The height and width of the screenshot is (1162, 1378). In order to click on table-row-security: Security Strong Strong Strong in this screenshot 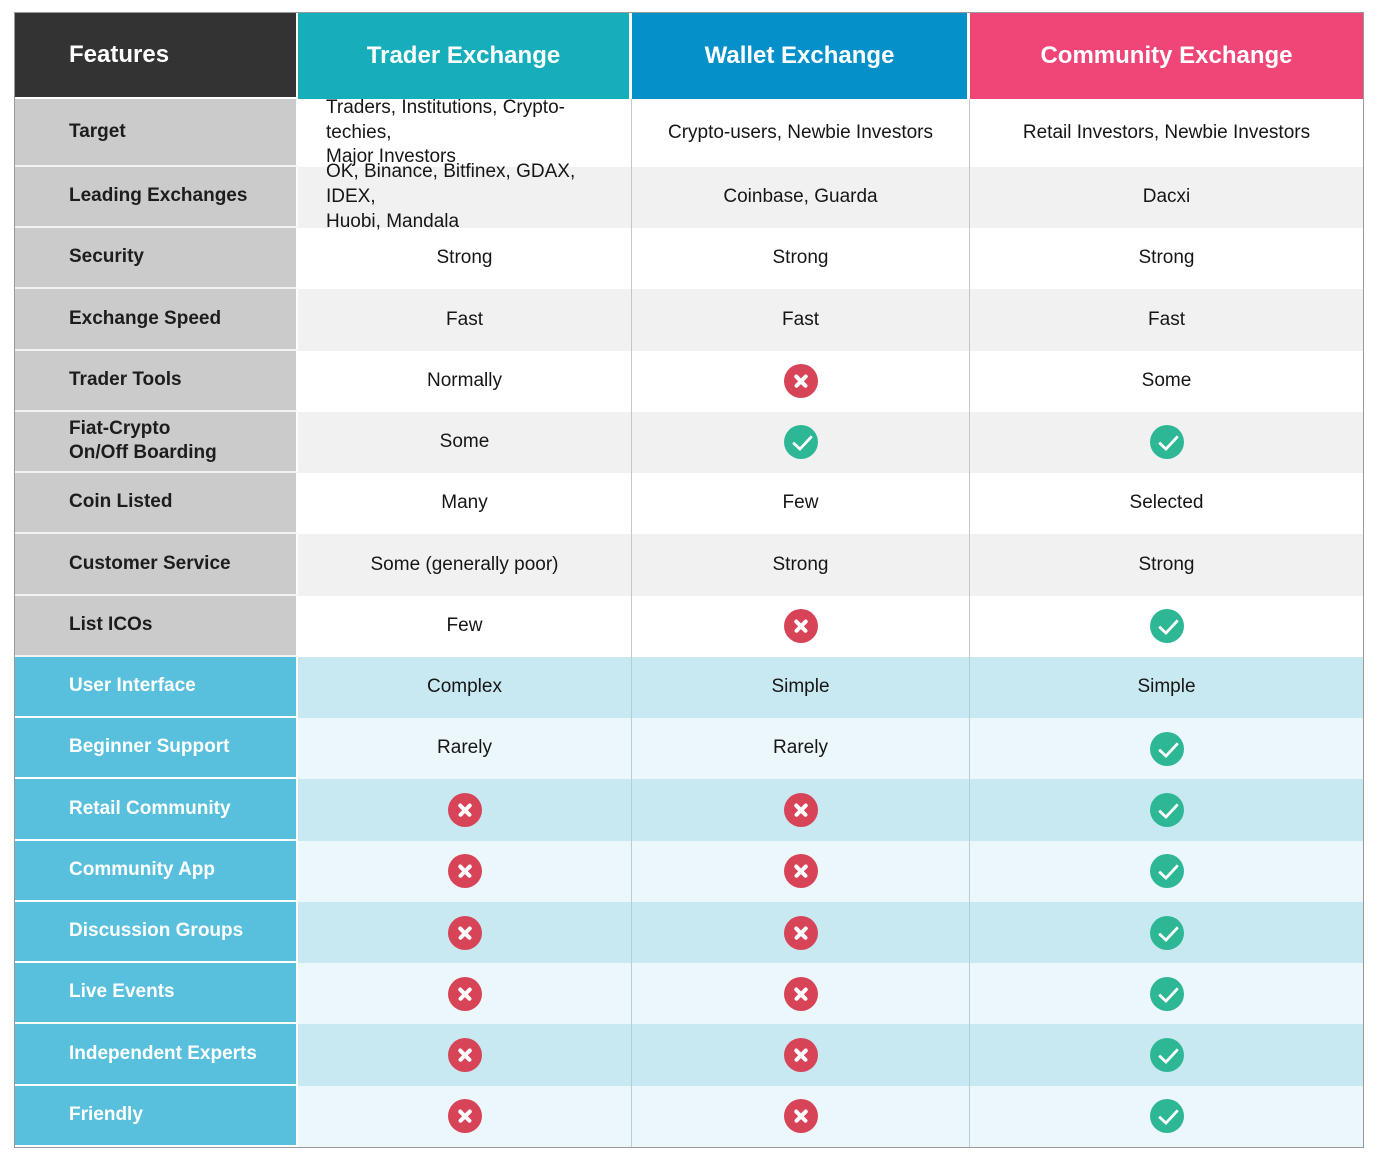, I will do `click(689, 259)`.